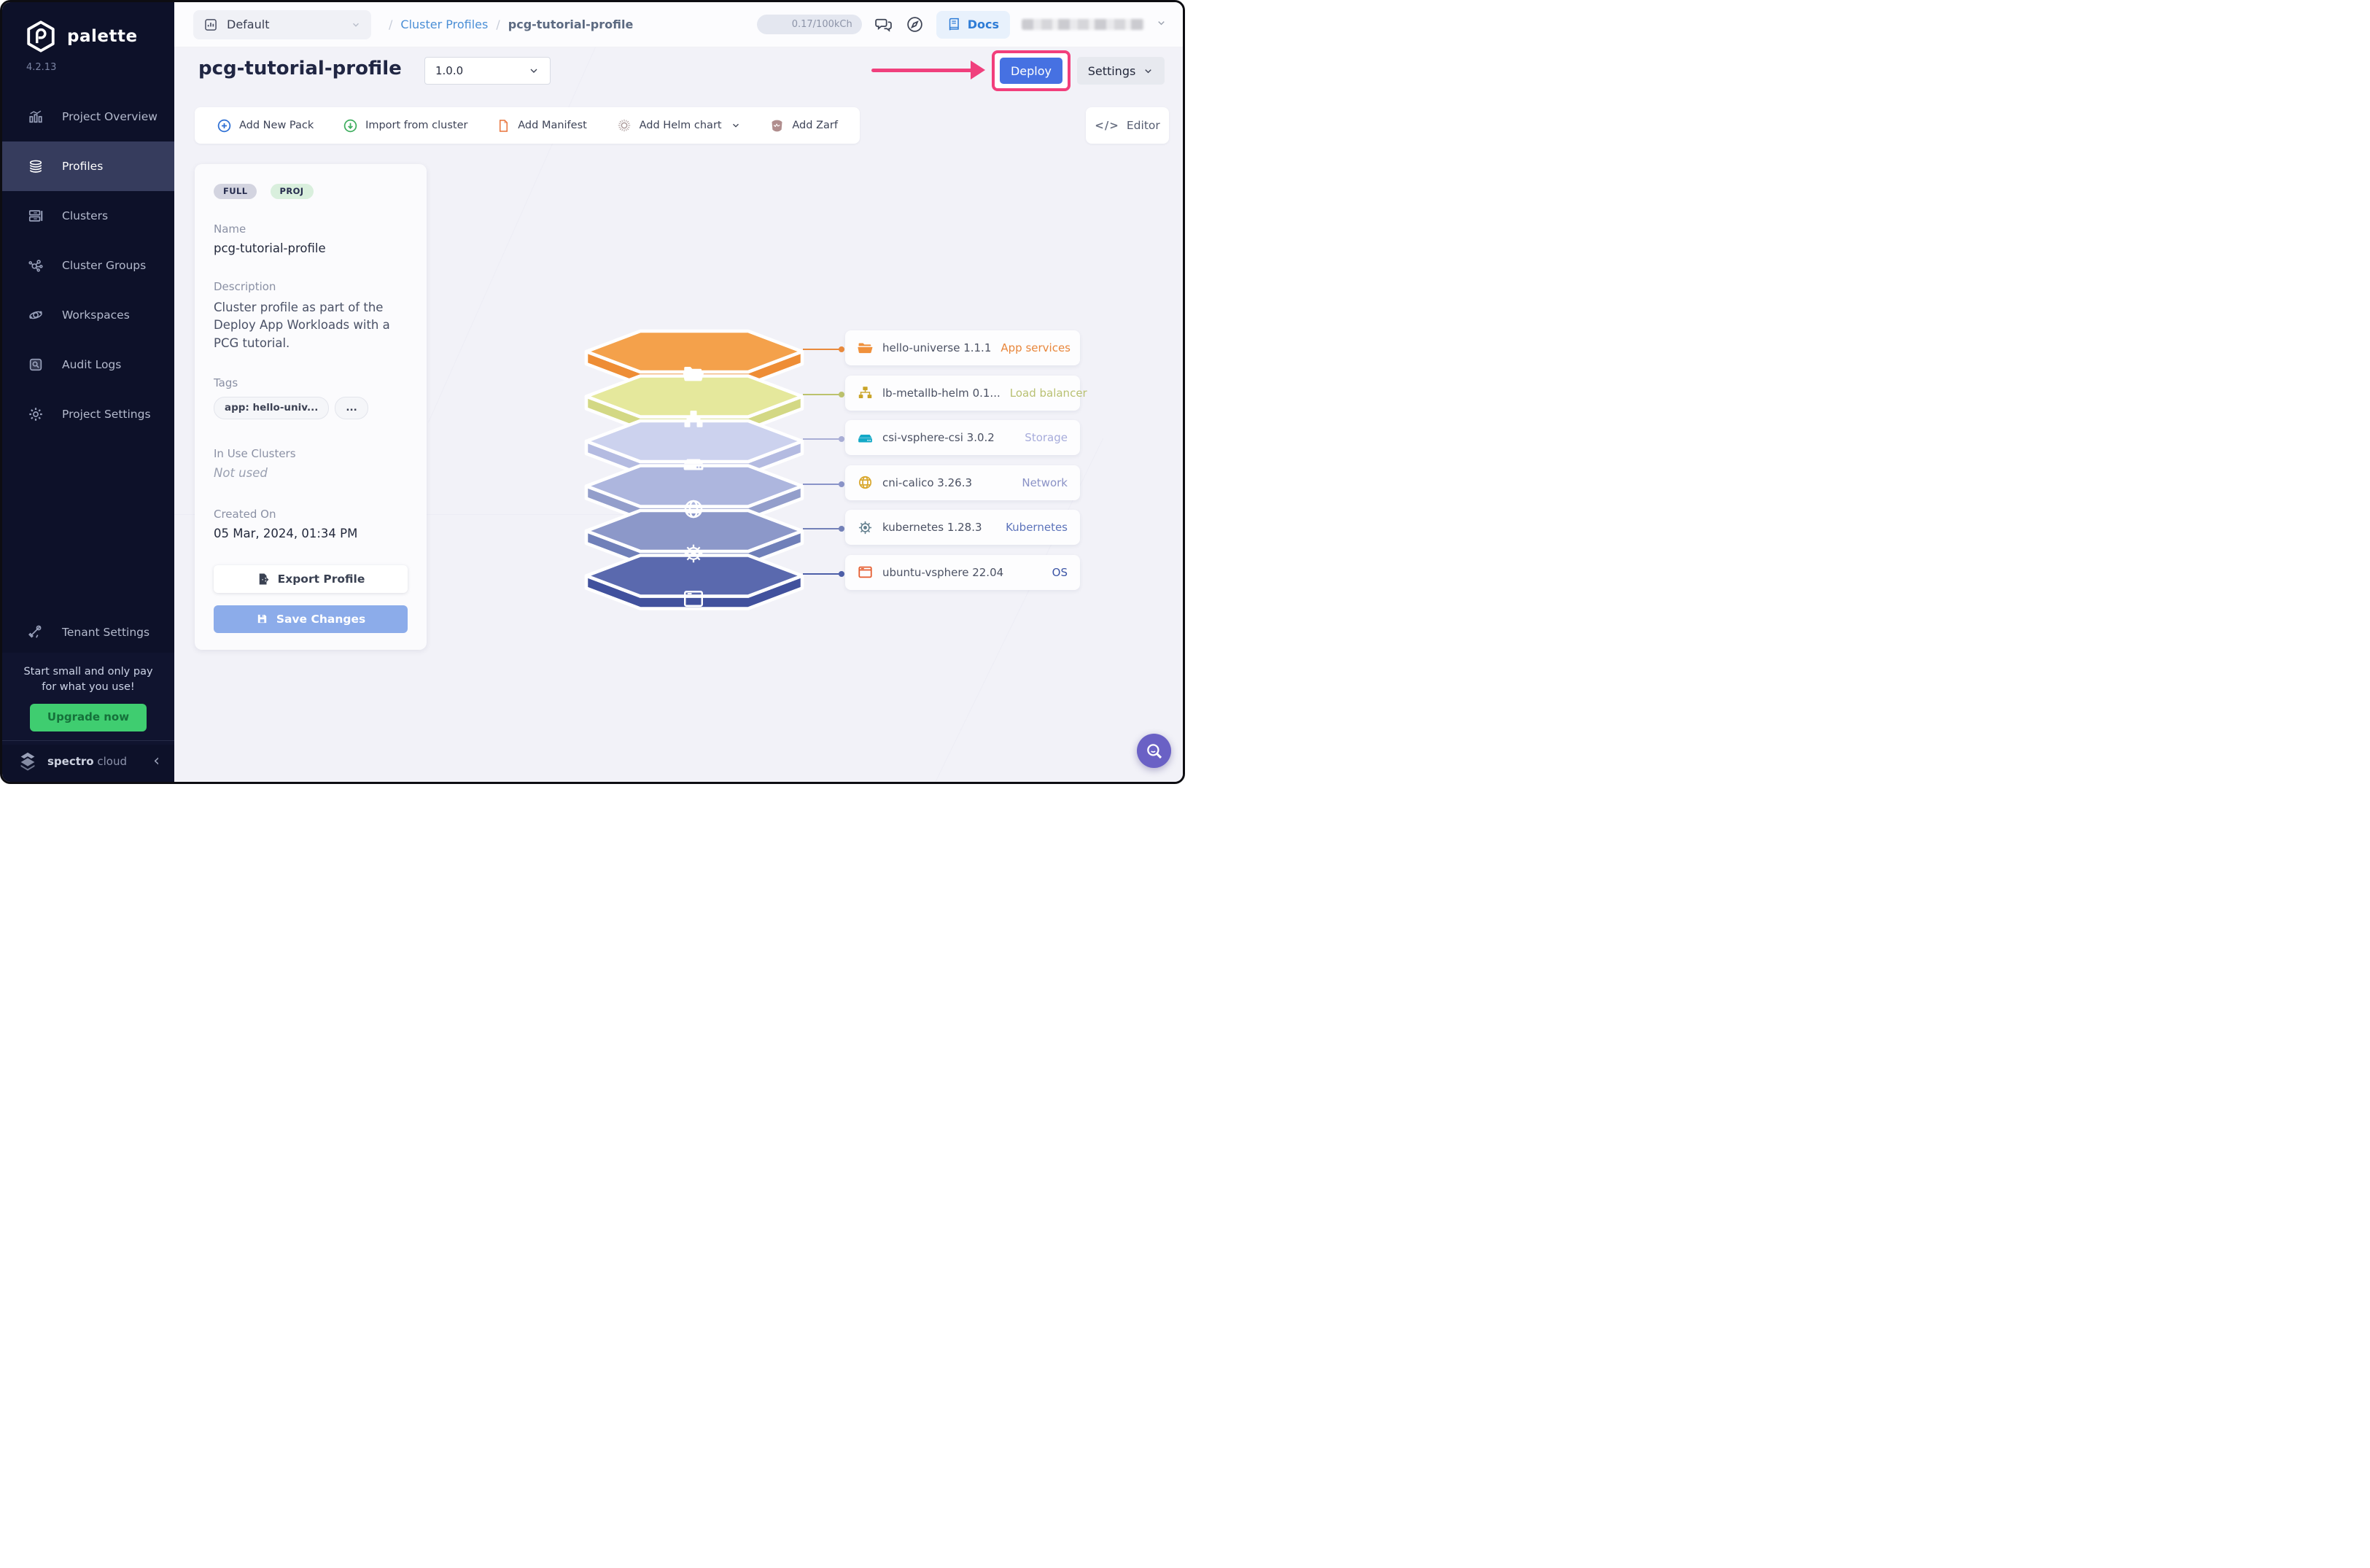  I want to click on manifest-file-icon, so click(504, 125).